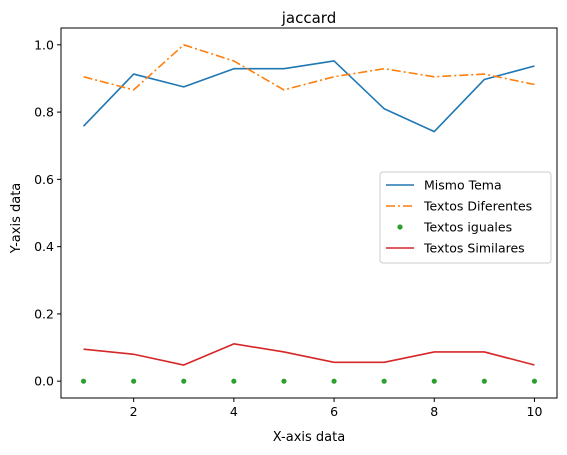 The height and width of the screenshot is (455, 567). I want to click on y-axis-title: Y-axis data, so click(16, 219).